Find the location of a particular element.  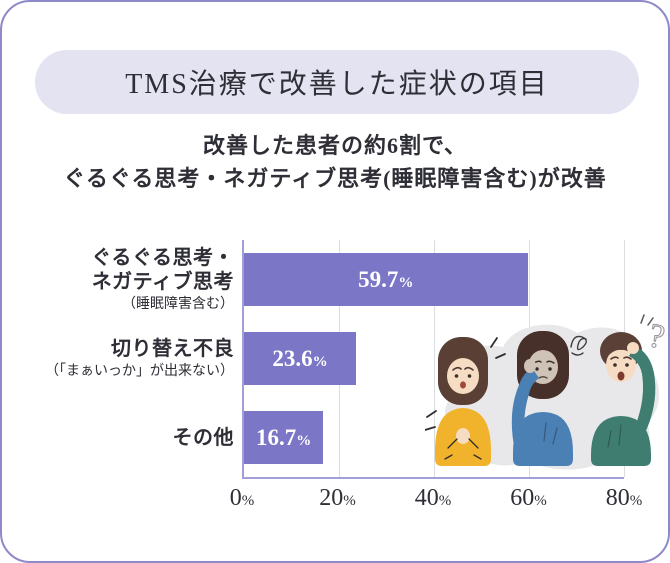

x-tick-label: 60% is located at coordinates (528, 498).